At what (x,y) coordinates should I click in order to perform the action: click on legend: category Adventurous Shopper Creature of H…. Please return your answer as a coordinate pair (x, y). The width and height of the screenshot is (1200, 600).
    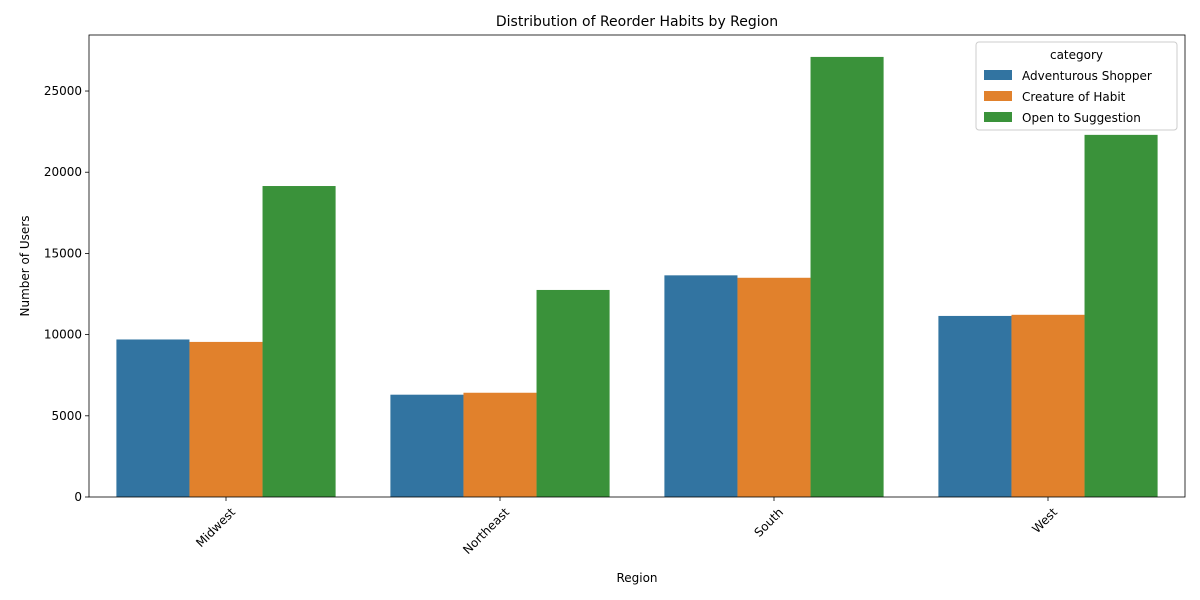
    Looking at the image, I should click on (1076, 86).